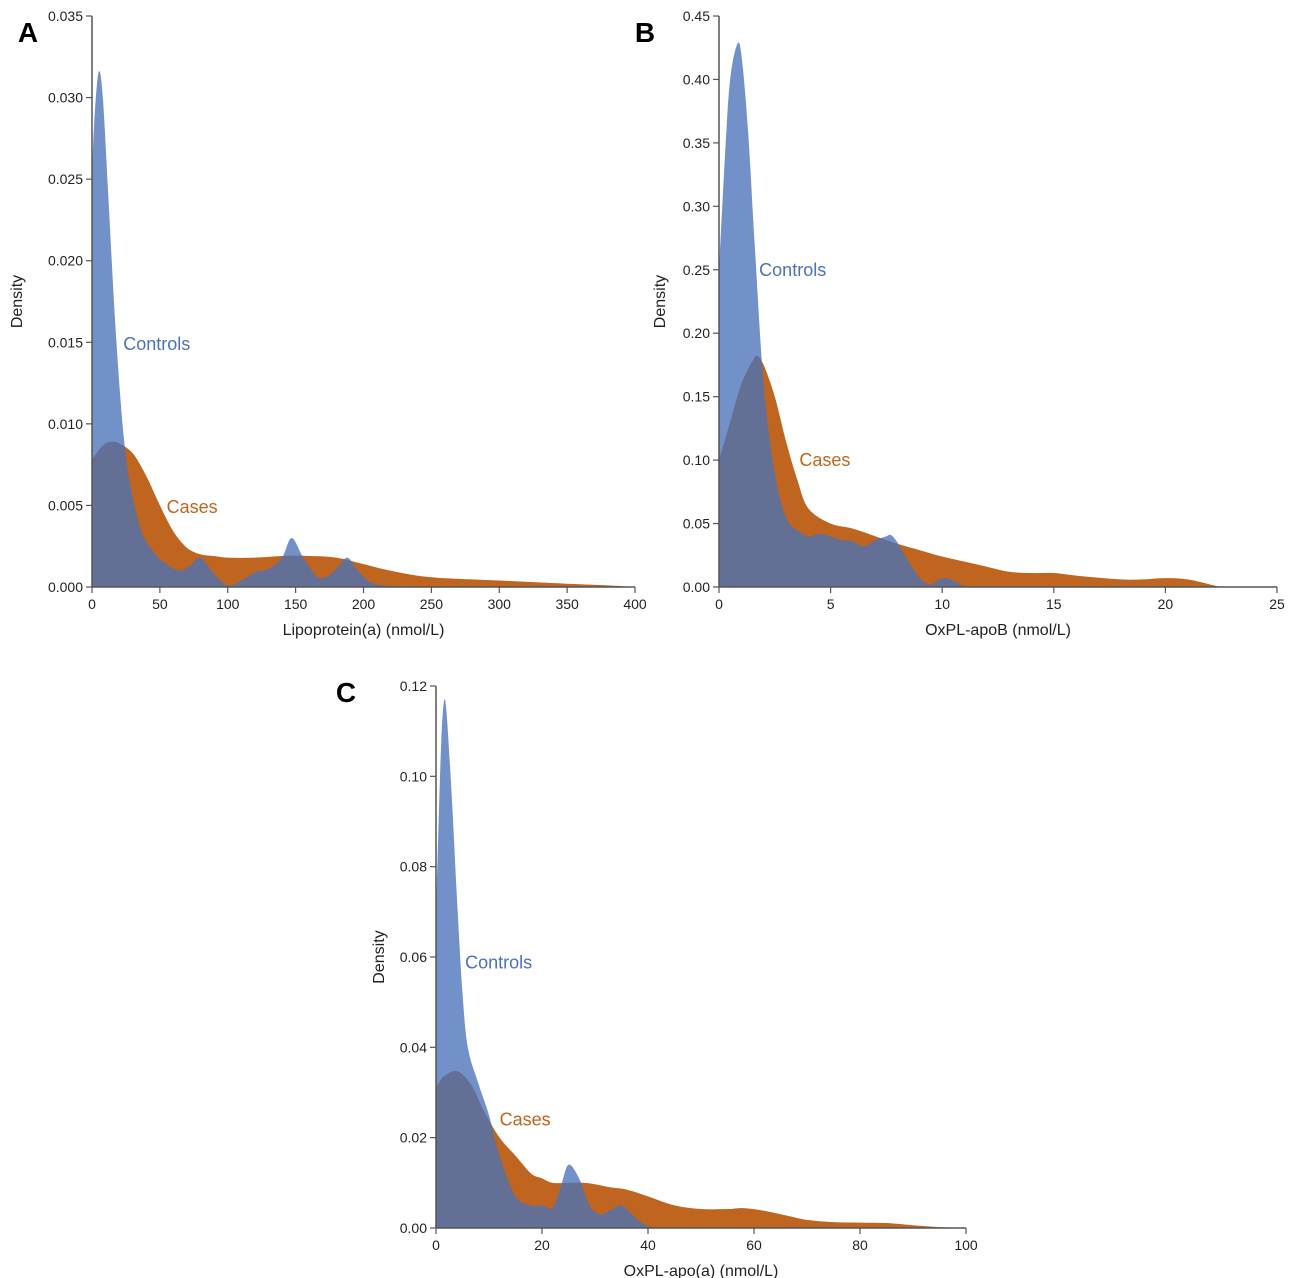 This screenshot has width=1297, height=1278. What do you see at coordinates (696, 16) in the screenshot?
I see `y-tick-label-b: 0.45` at bounding box center [696, 16].